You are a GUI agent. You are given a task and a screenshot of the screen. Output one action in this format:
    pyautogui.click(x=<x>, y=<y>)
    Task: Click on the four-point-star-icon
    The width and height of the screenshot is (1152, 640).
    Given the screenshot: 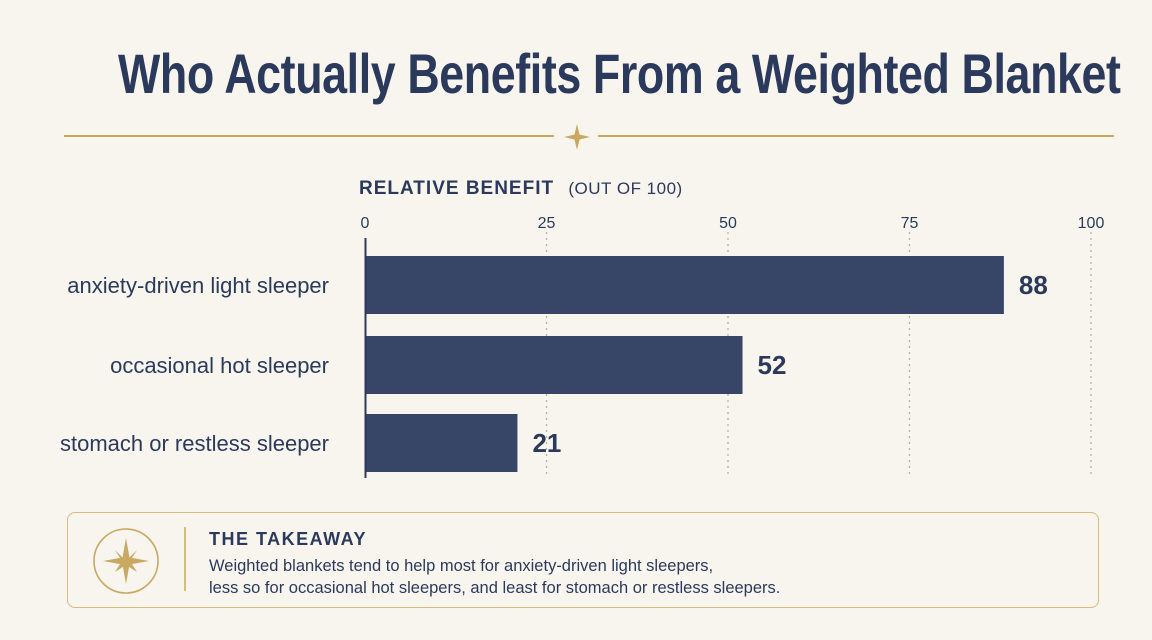 What is the action you would take?
    pyautogui.click(x=577, y=137)
    